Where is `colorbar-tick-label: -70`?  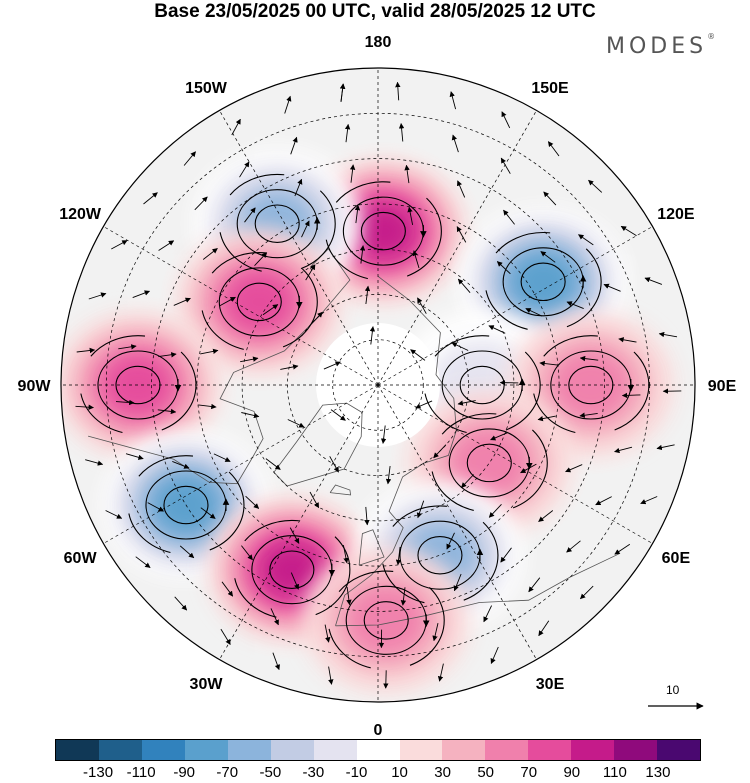
colorbar-tick-label: -70 is located at coordinates (227, 772).